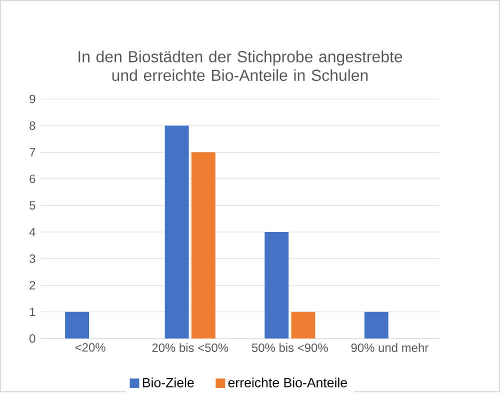 The height and width of the screenshot is (395, 500). I want to click on legend-label: erreichte Bio-Anteile, so click(287, 383).